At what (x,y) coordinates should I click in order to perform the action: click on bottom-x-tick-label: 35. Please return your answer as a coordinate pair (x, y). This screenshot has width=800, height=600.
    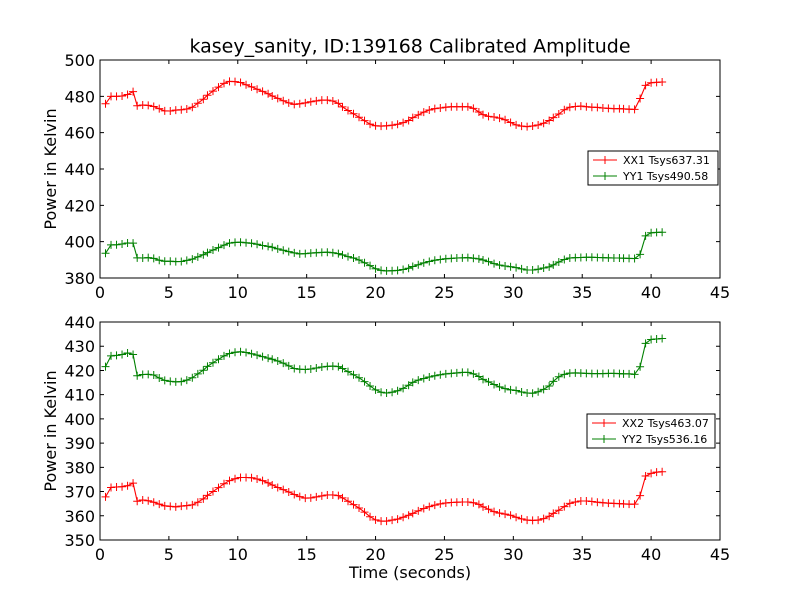
    Looking at the image, I should click on (582, 554).